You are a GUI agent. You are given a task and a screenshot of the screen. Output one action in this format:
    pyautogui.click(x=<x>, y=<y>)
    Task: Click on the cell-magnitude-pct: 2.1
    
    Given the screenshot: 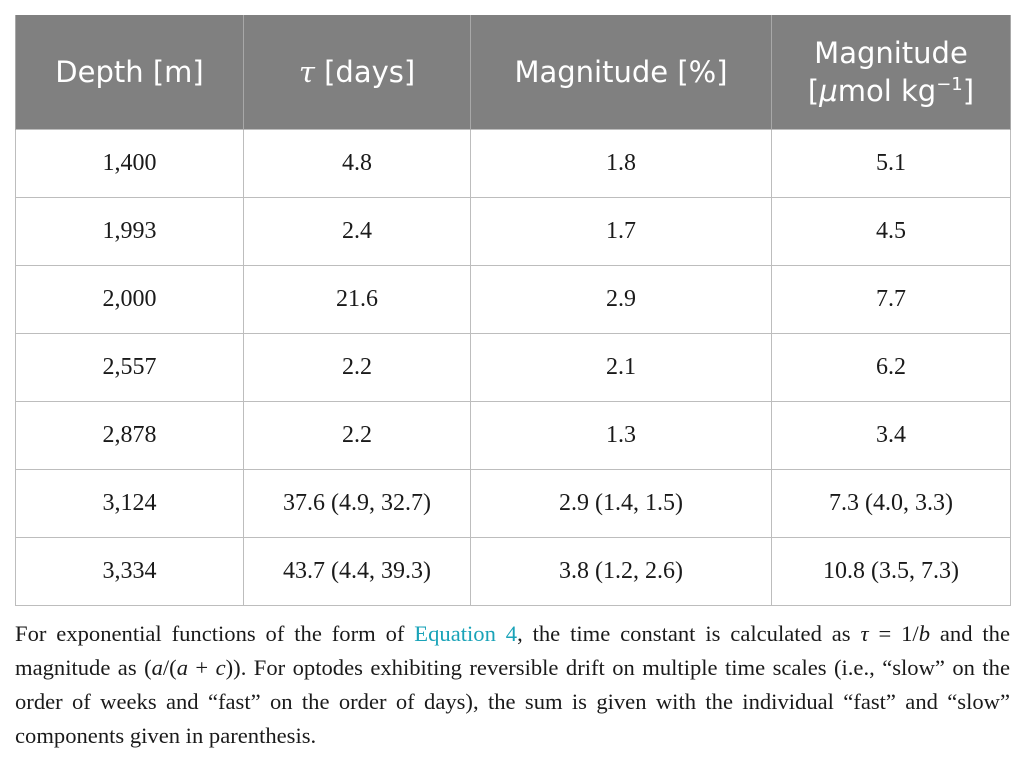 What is the action you would take?
    pyautogui.click(x=621, y=367)
    